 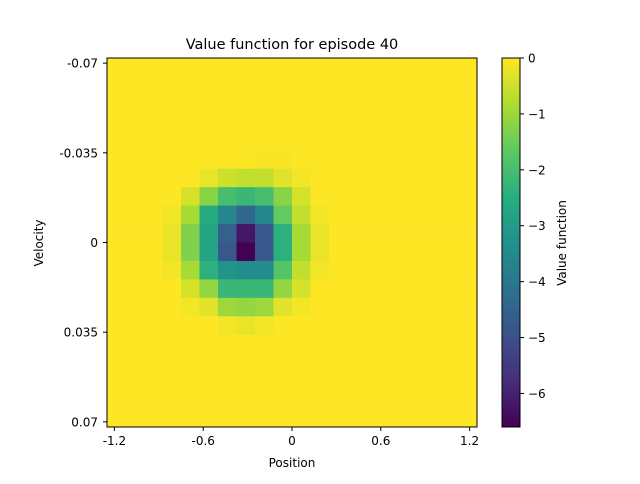 What do you see at coordinates (537, 114) in the screenshot?
I see `colorbar-tick-label: −1` at bounding box center [537, 114].